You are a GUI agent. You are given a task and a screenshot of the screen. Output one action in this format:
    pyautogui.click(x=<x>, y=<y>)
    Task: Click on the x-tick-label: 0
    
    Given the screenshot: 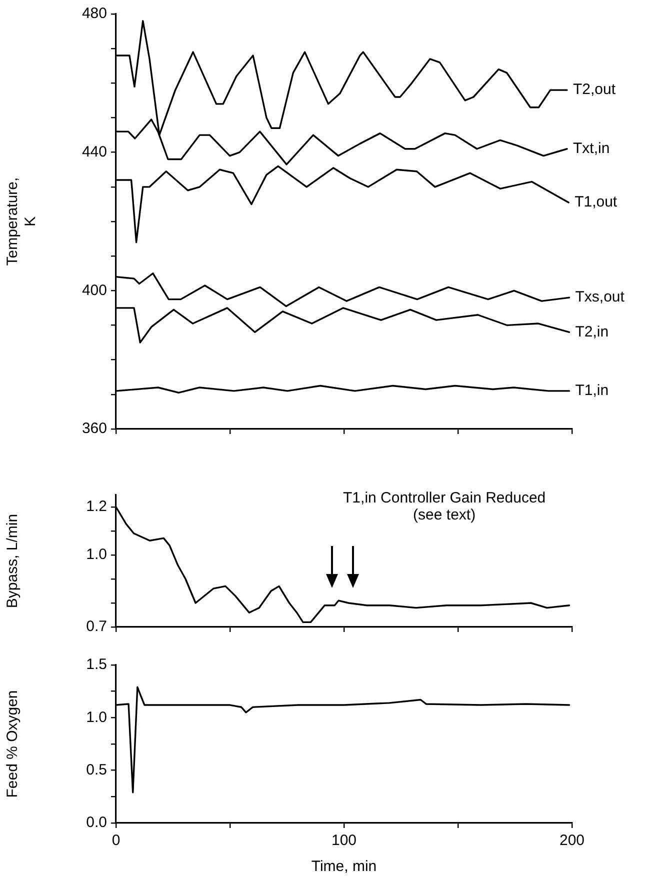 What is the action you would take?
    pyautogui.click(x=116, y=841)
    